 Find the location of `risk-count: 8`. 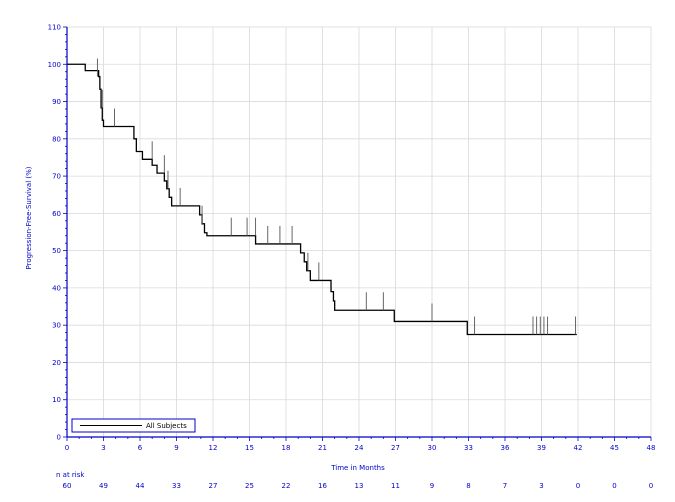

risk-count: 8 is located at coordinates (468, 486).